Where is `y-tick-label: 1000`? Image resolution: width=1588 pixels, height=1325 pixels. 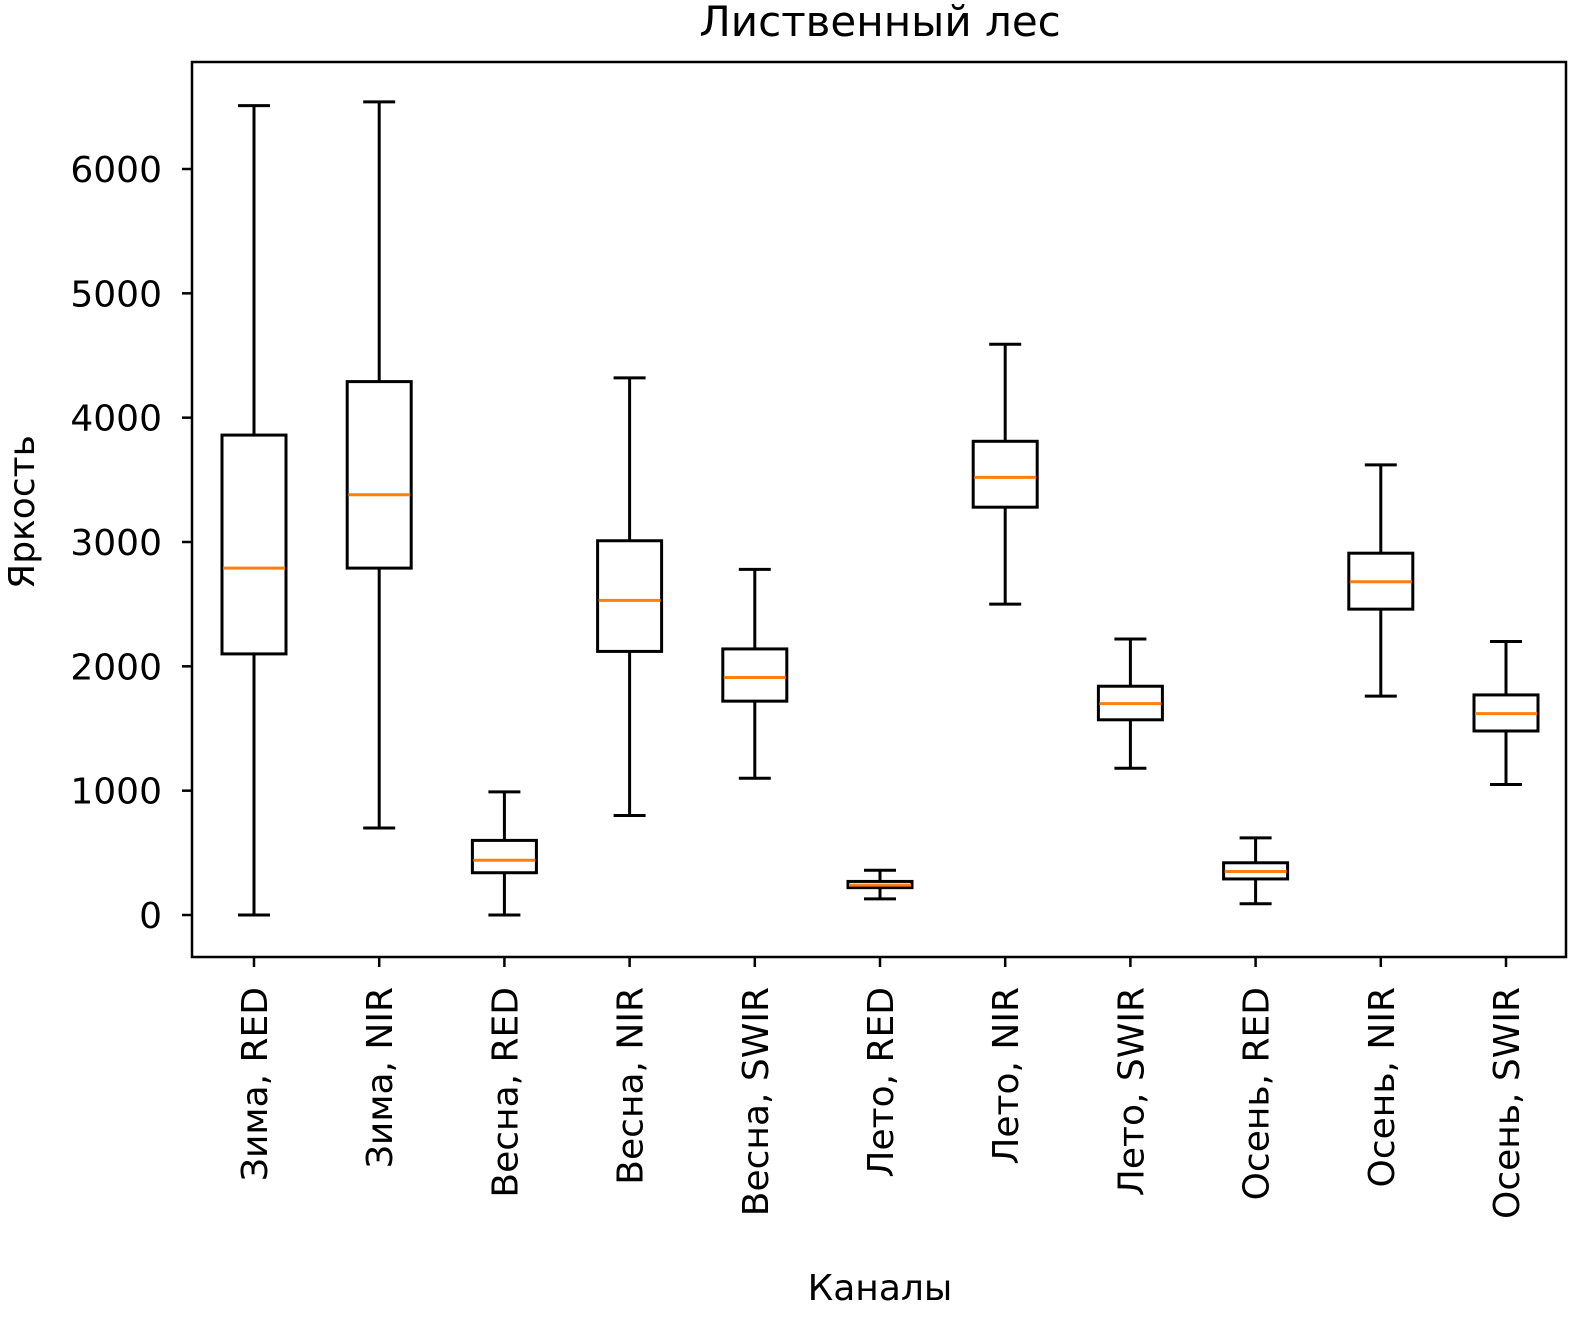
y-tick-label: 1000 is located at coordinates (116, 792).